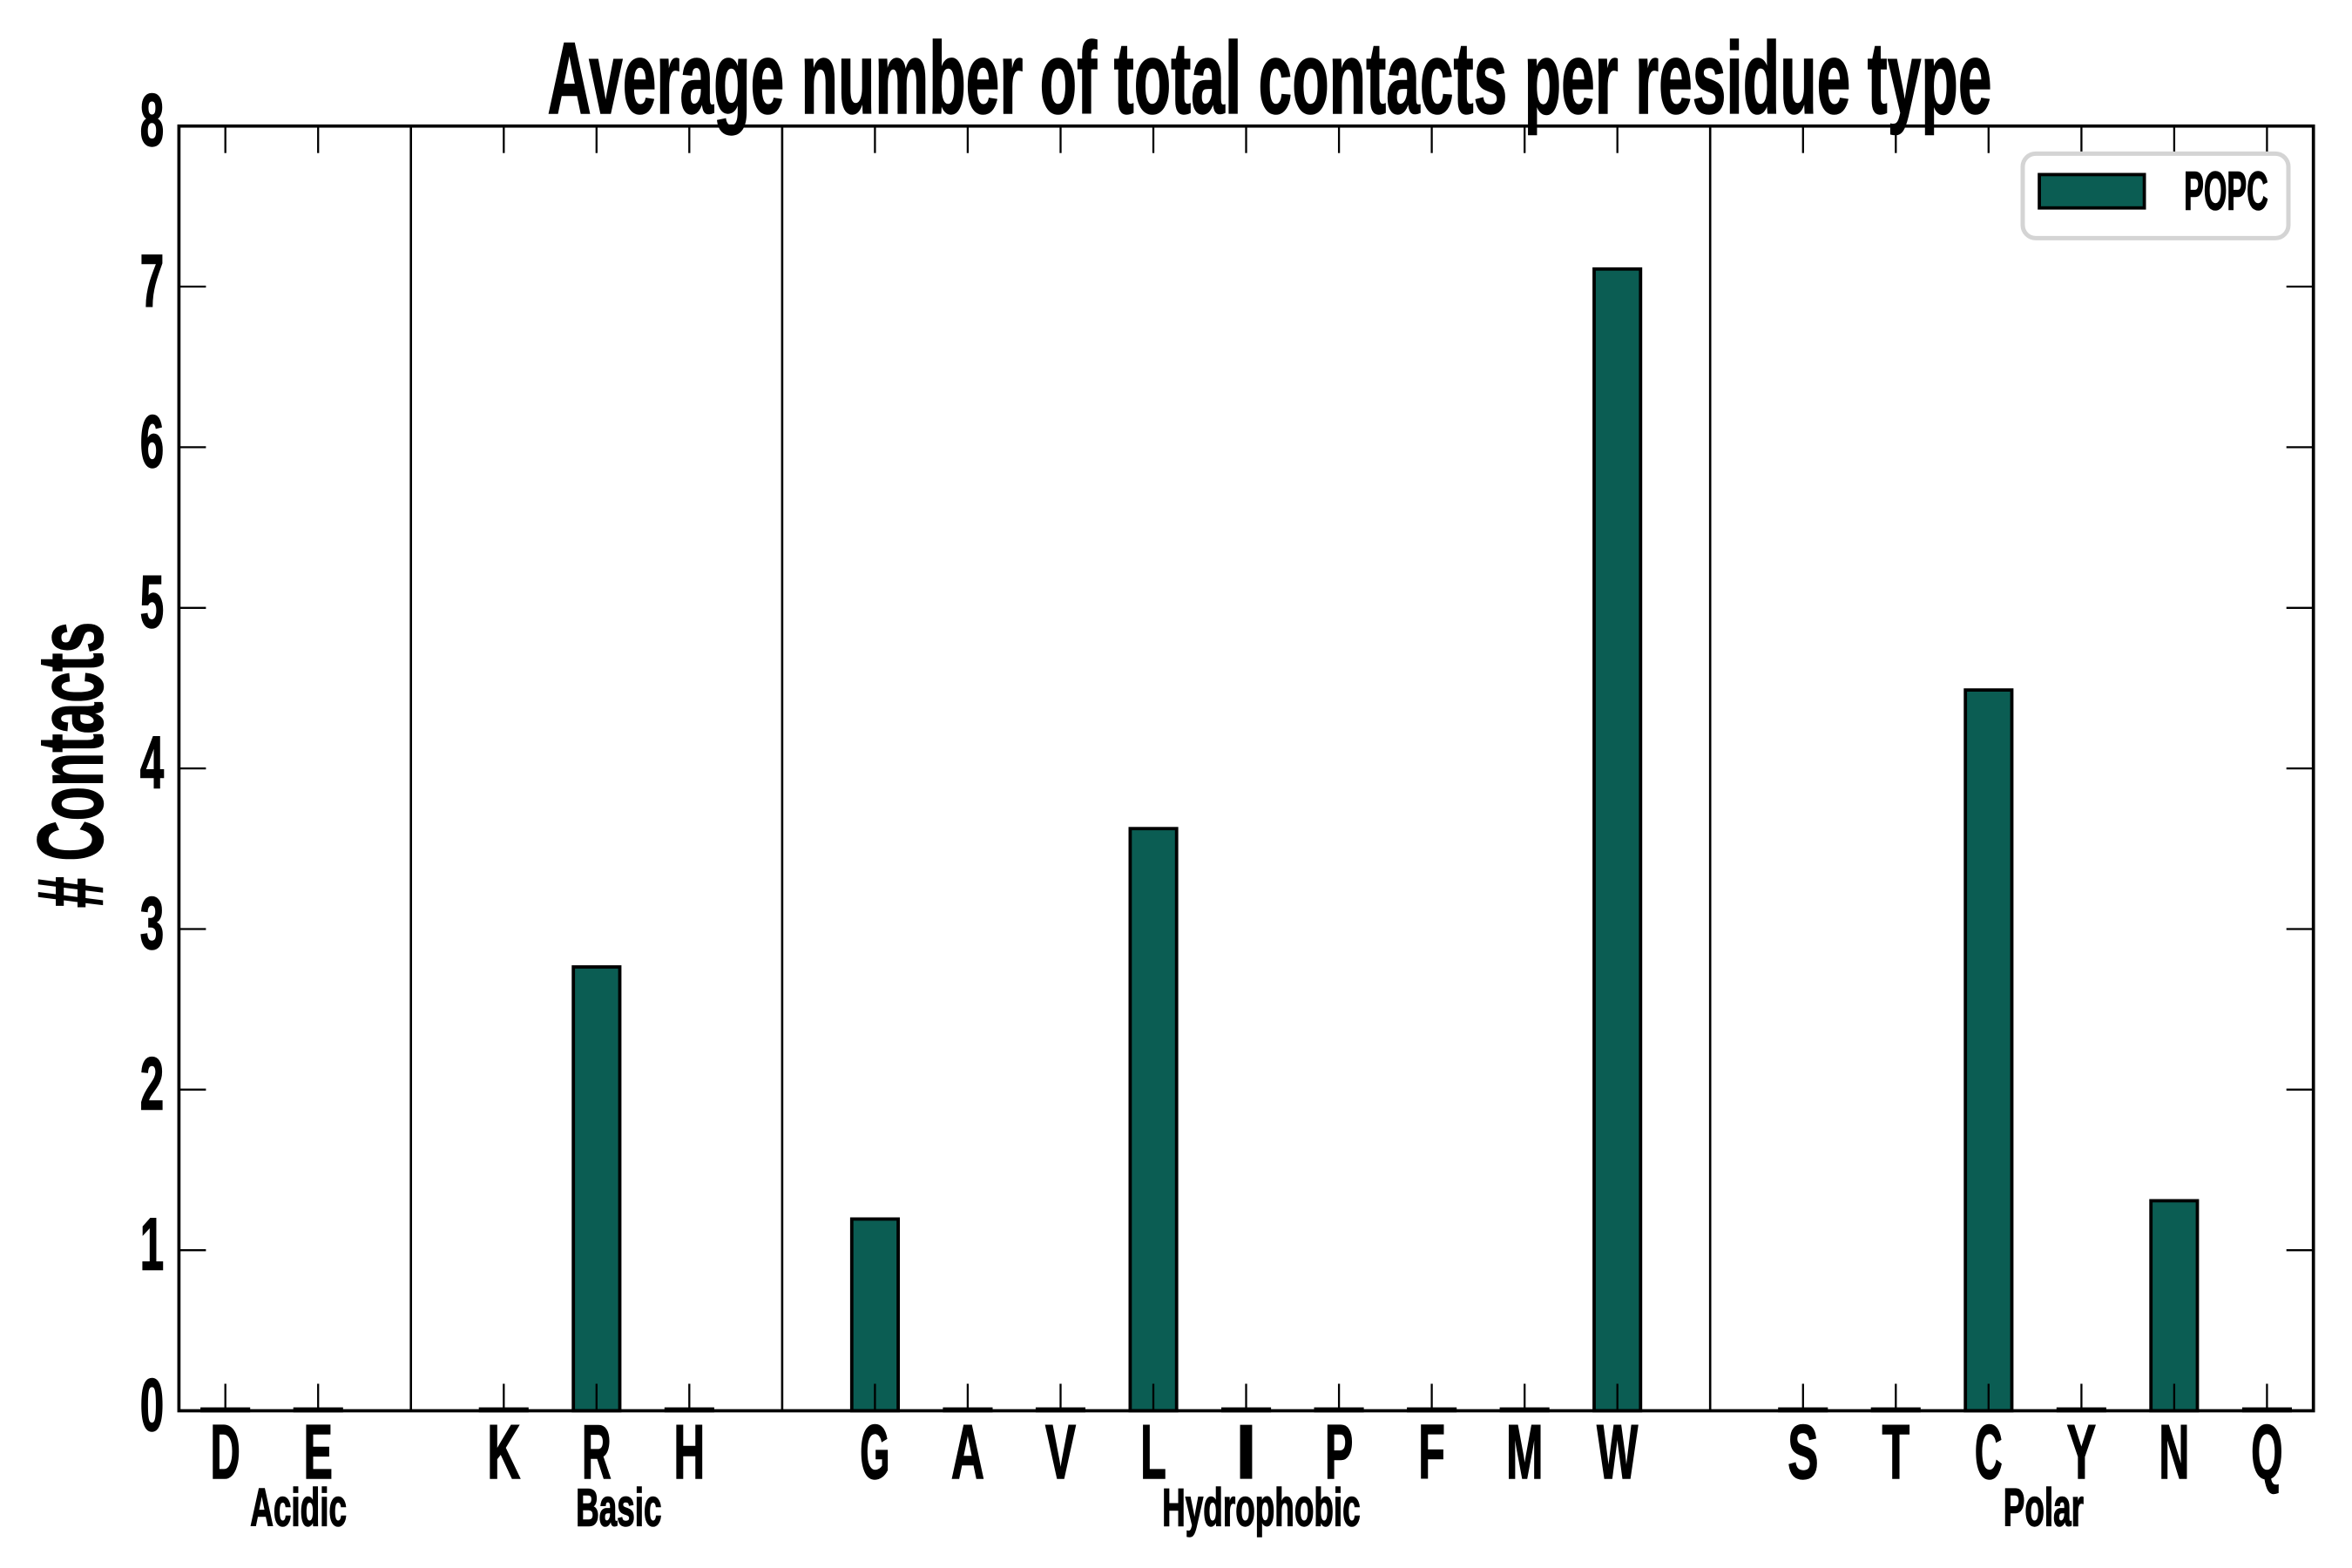 The width and height of the screenshot is (2352, 1568). Describe the element at coordinates (152, 601) in the screenshot. I see `svg-text: 5` at that location.